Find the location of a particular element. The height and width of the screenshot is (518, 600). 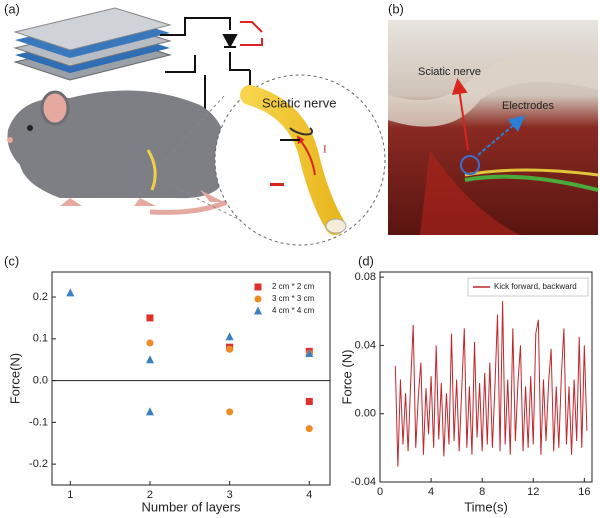

x-tick-label: 3 is located at coordinates (230, 495).